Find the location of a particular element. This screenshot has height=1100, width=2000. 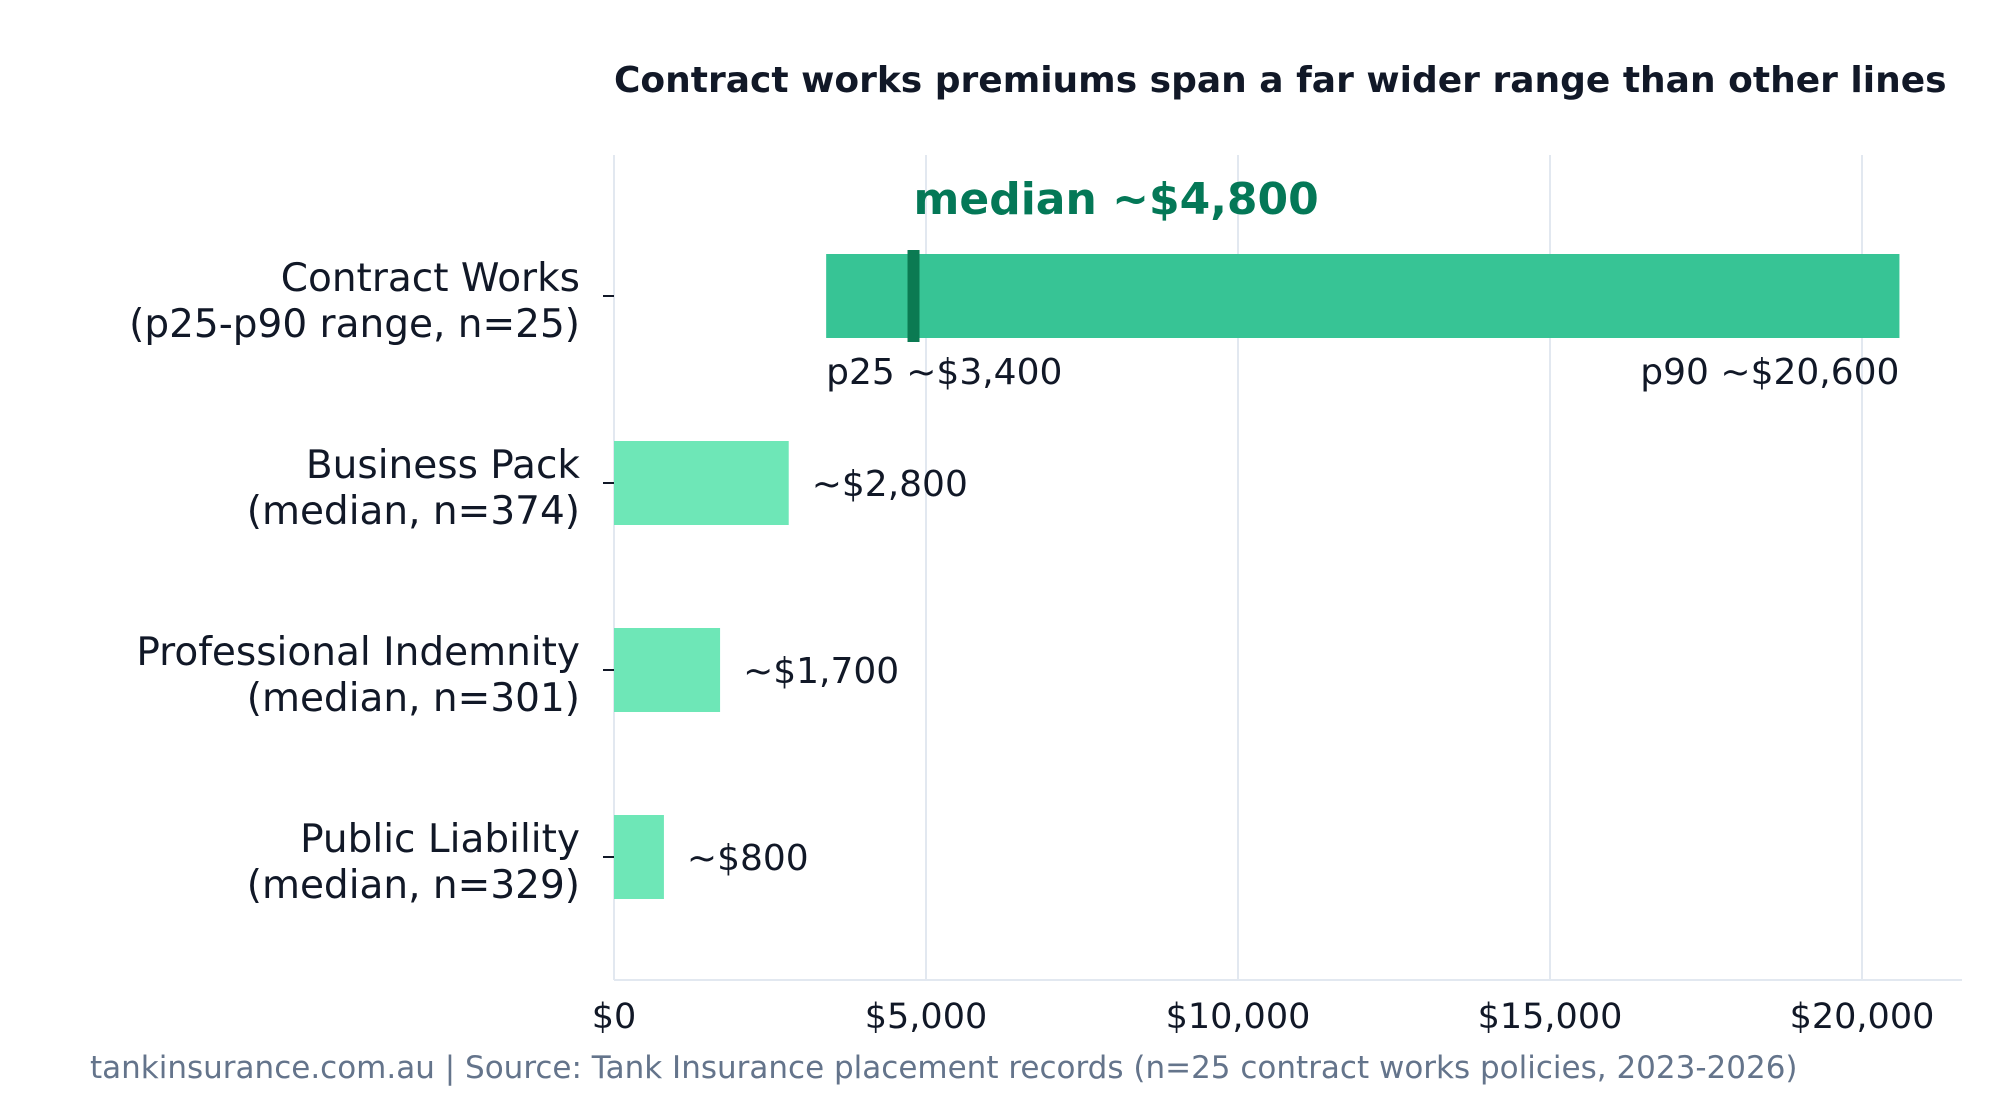

bar-value-label: ~$2,800 is located at coordinates (890, 484).